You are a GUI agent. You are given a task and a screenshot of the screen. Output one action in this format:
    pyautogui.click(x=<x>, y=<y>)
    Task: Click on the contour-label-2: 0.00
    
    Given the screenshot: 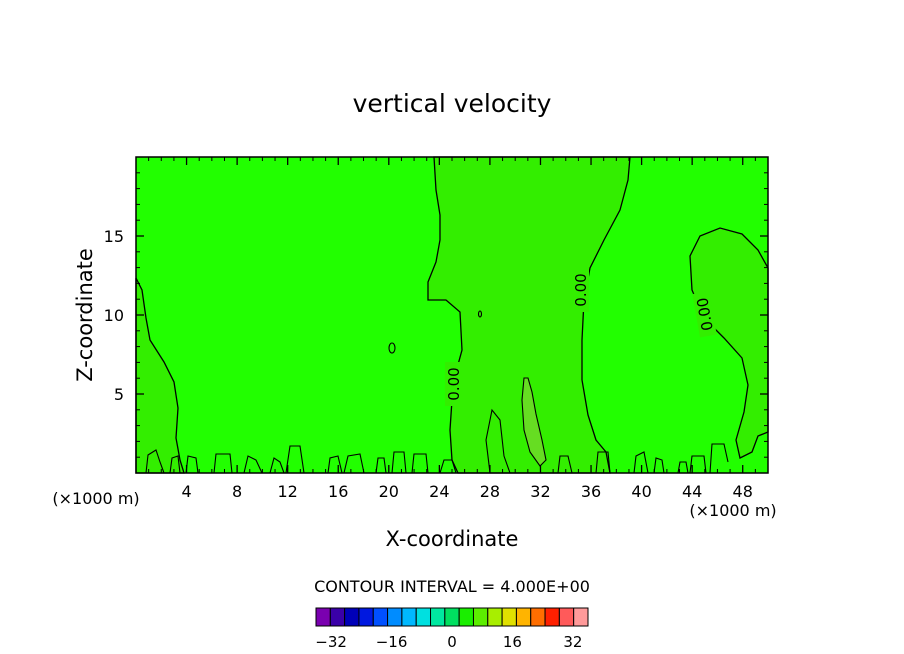 What is the action you would take?
    pyautogui.click(x=581, y=290)
    